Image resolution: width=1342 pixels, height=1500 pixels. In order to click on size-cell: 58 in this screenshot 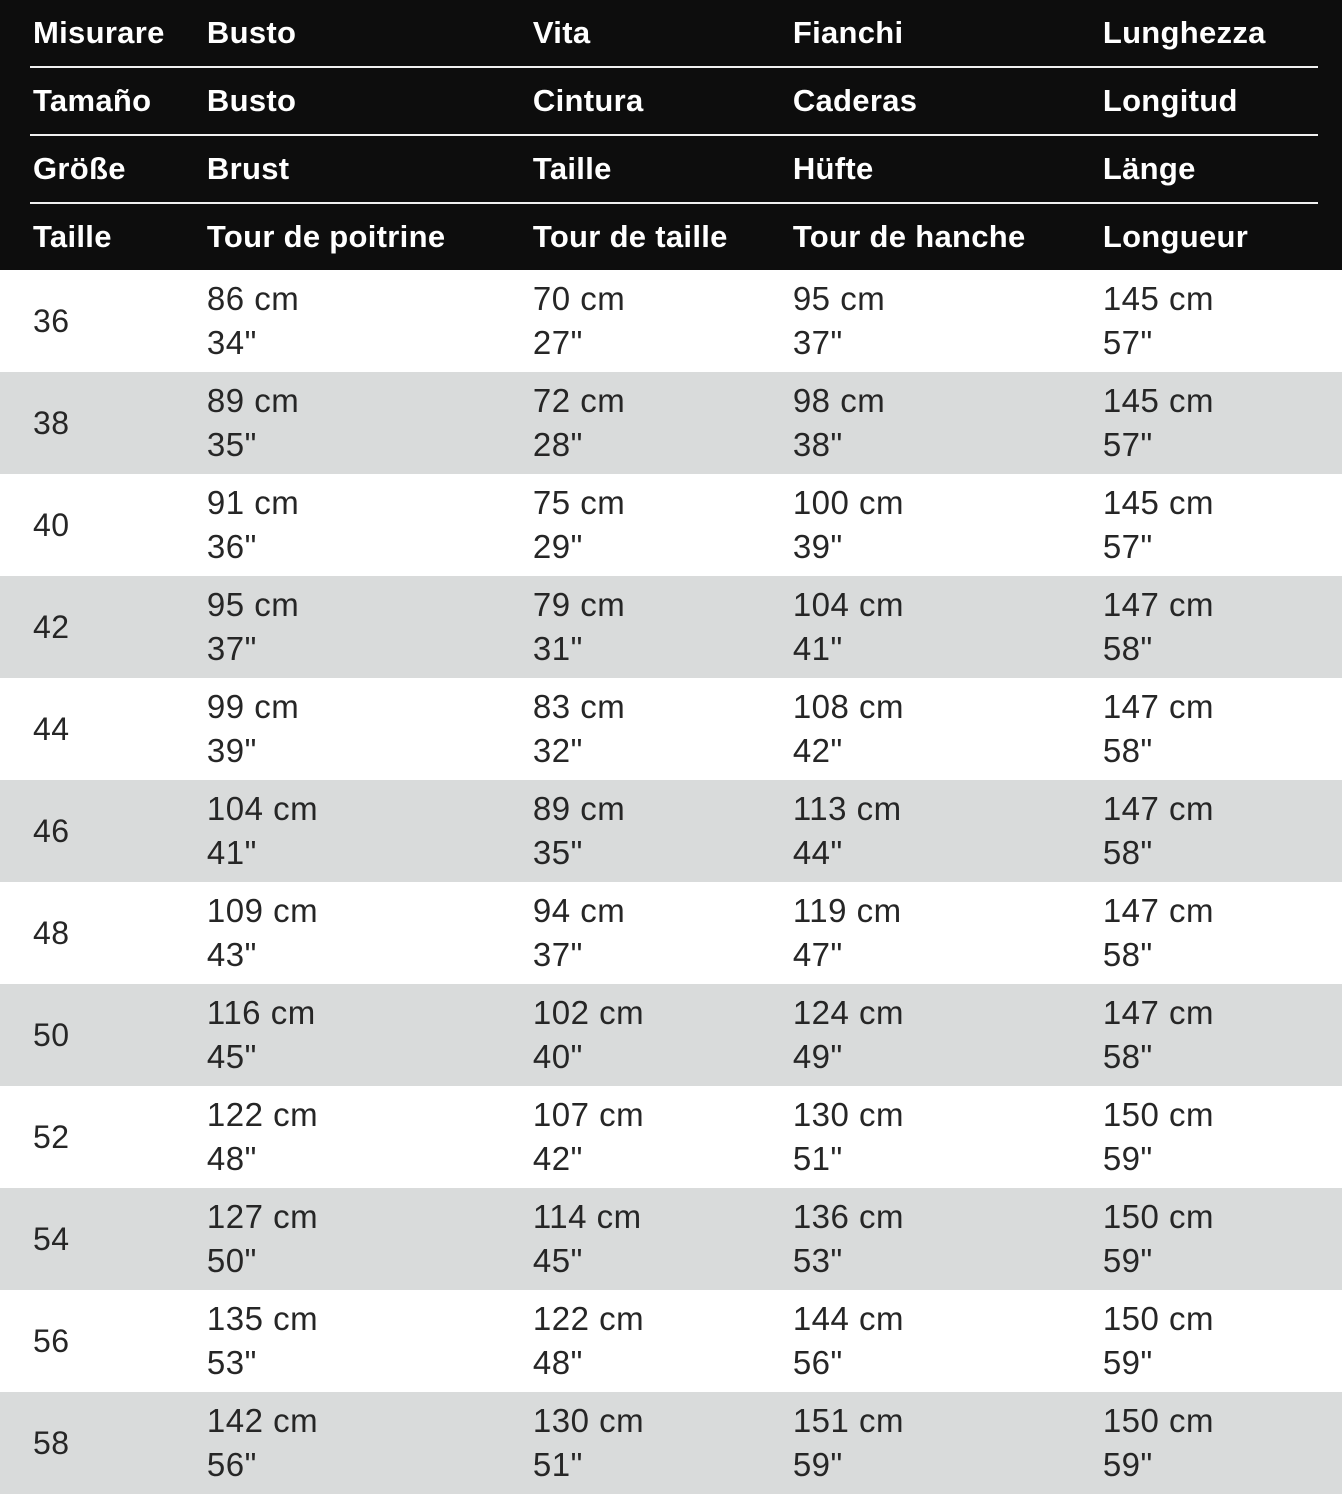, I will do `click(51, 1442)`.